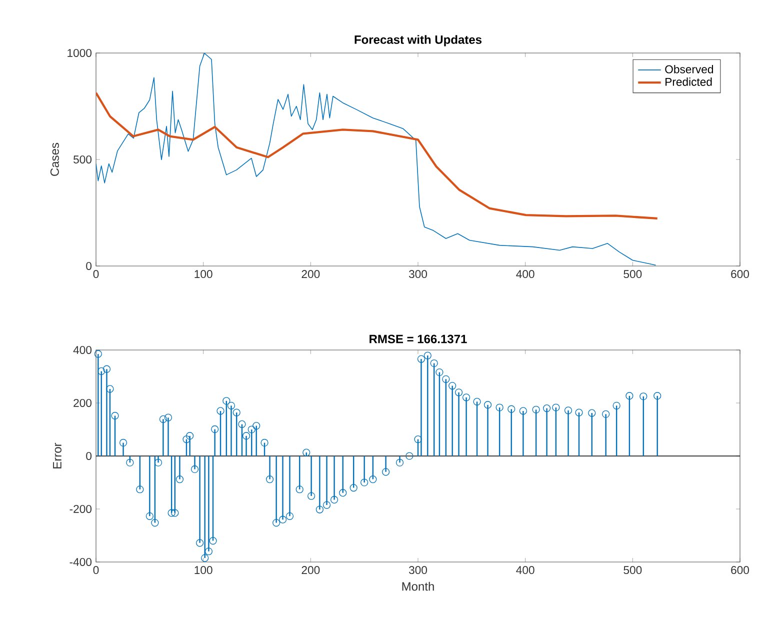 This screenshot has width=779, height=639. I want to click on legend-label: Observed, so click(689, 69).